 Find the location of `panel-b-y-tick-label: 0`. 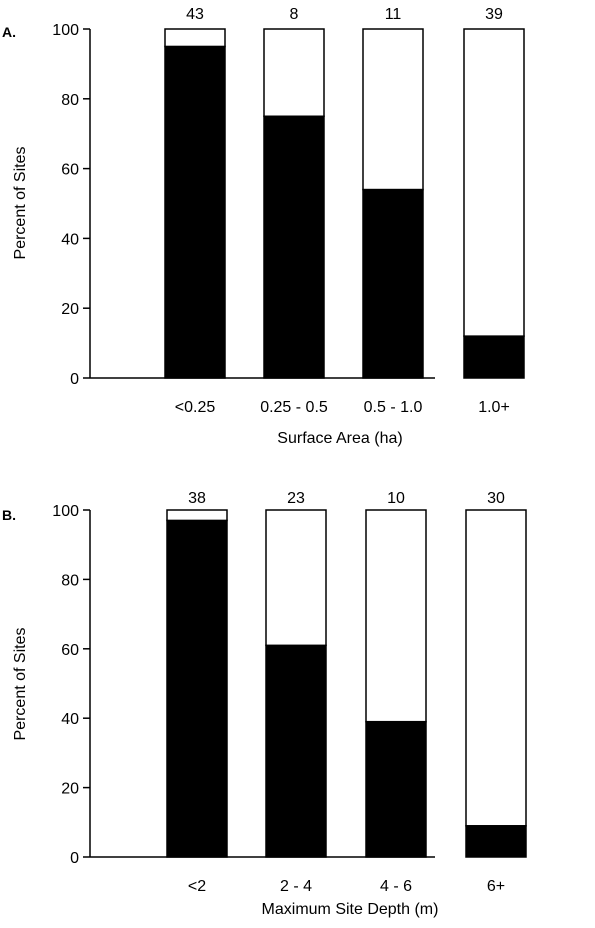

panel-b-y-tick-label: 0 is located at coordinates (74, 858).